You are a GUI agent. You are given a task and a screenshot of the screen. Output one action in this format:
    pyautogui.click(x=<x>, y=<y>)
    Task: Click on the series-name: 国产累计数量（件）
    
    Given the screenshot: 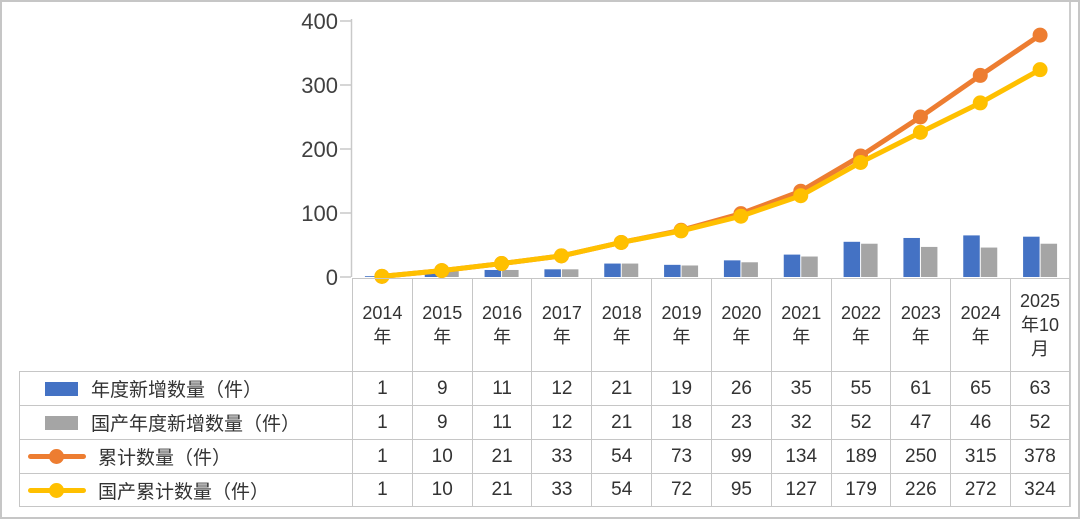 What is the action you would take?
    pyautogui.click(x=184, y=492)
    